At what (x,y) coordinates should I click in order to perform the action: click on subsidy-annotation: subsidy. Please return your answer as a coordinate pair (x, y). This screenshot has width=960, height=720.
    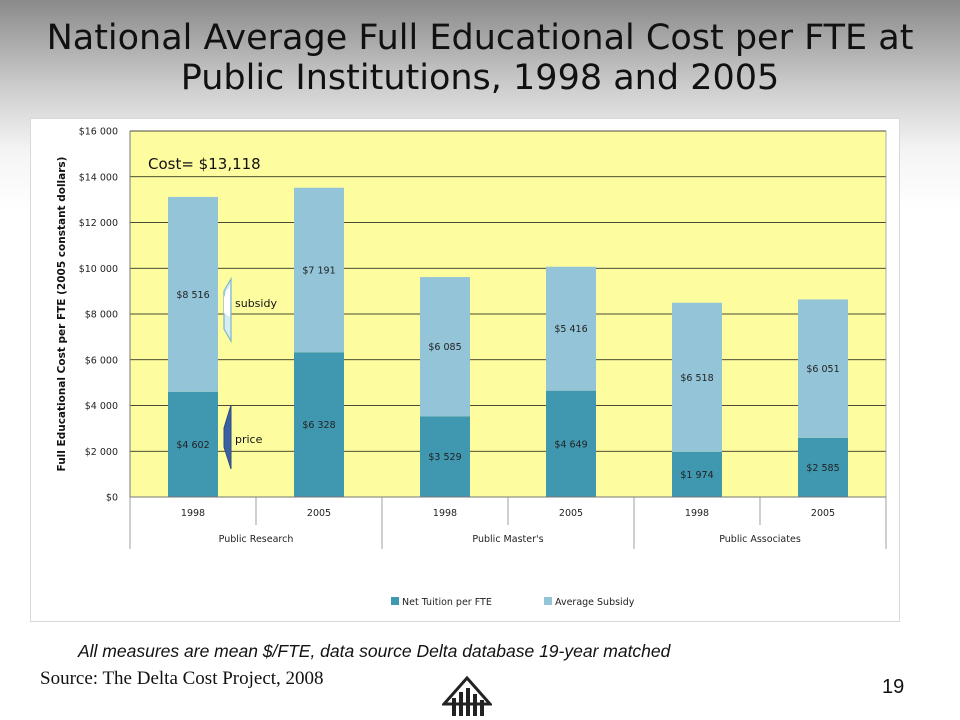
    Looking at the image, I should click on (256, 303).